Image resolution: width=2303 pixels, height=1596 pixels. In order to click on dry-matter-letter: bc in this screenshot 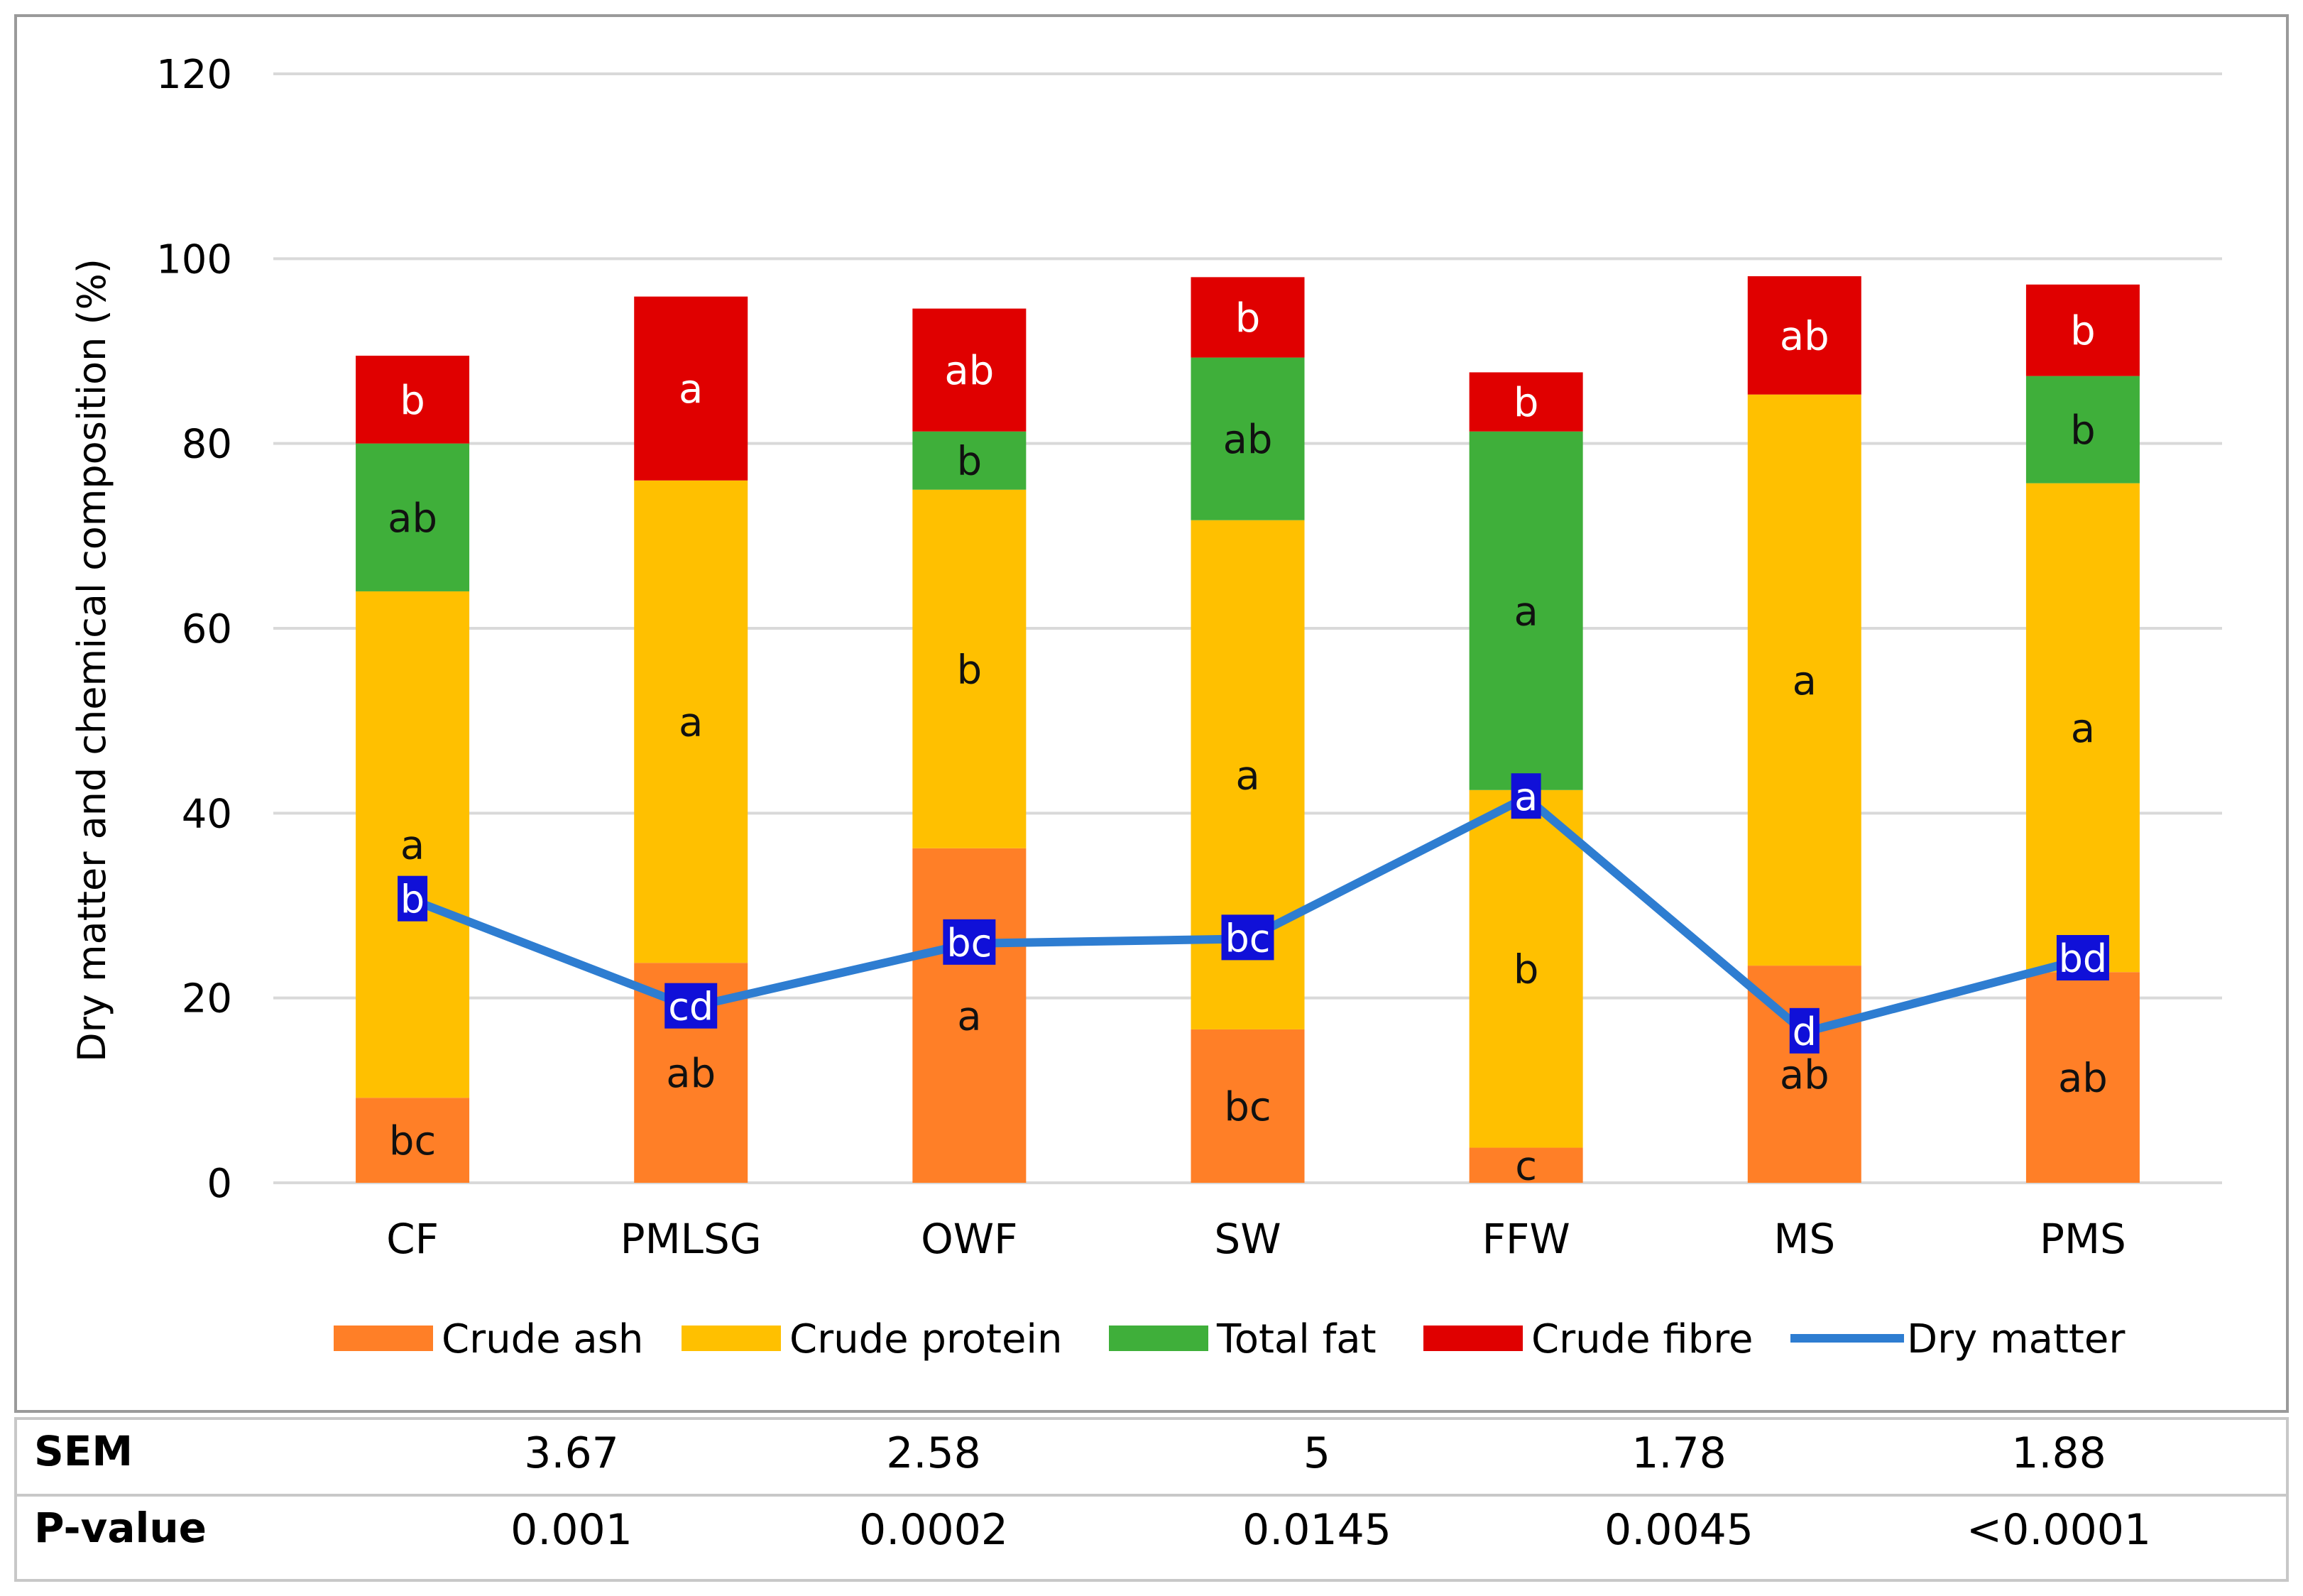, I will do `click(1248, 939)`.